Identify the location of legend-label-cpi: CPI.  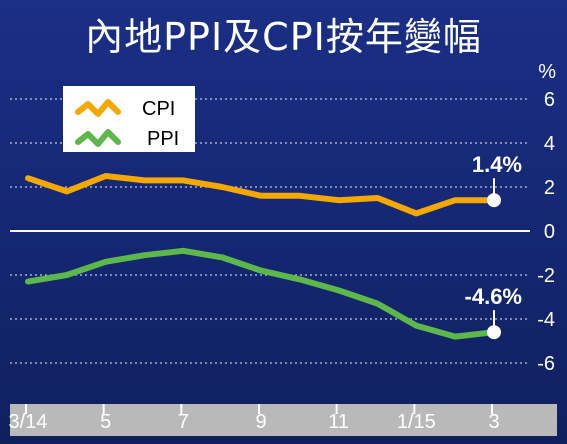
(158, 109).